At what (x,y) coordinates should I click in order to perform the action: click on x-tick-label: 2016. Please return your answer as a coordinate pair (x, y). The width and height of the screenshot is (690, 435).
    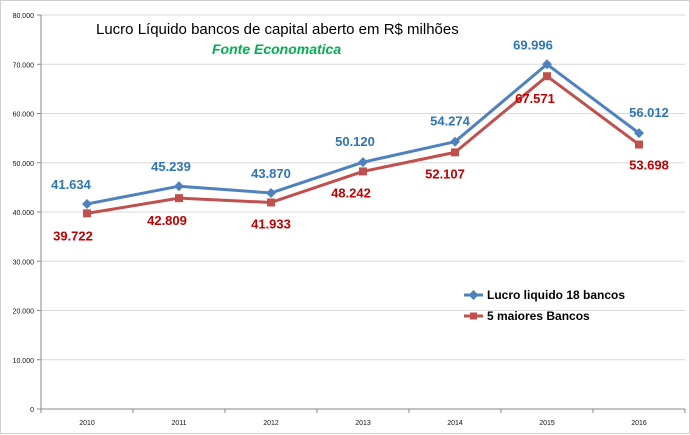
    Looking at the image, I should click on (639, 423).